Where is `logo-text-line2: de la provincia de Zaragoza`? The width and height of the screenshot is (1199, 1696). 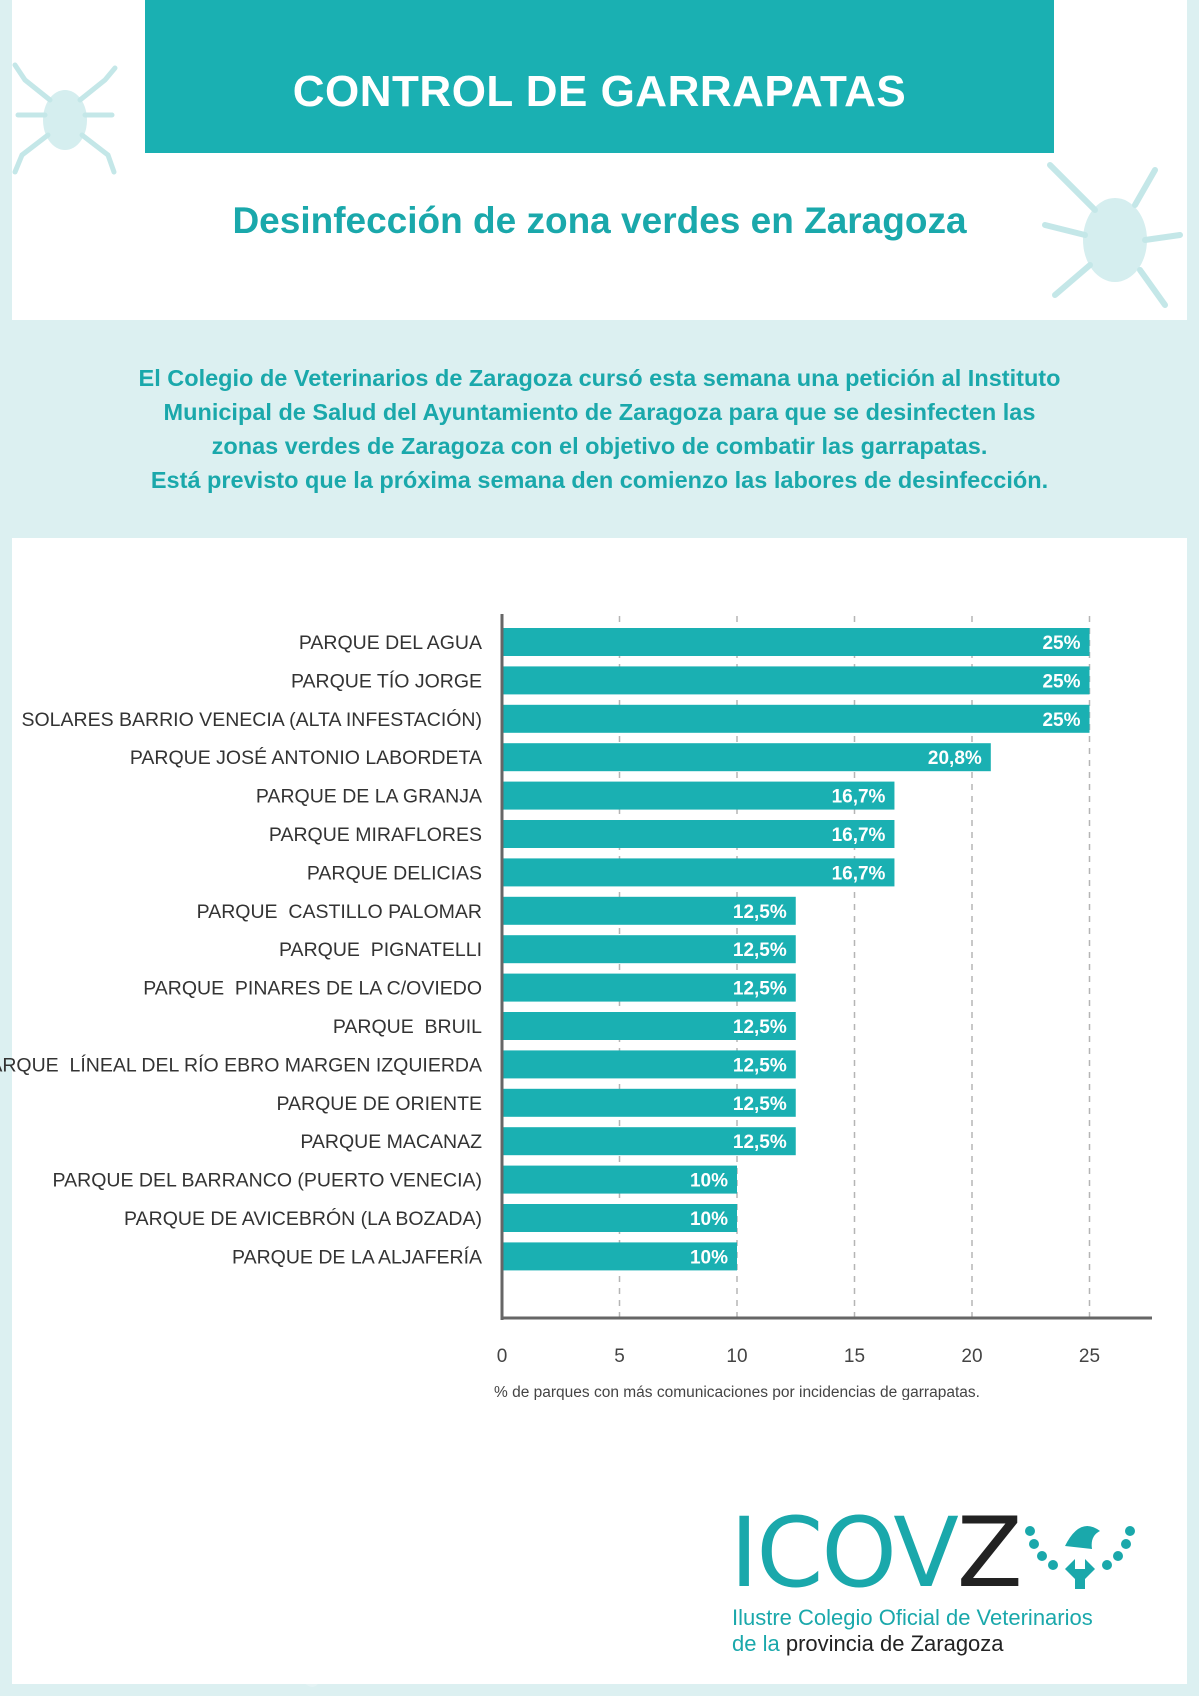 logo-text-line2: de la provincia de Zaragoza is located at coordinates (868, 1644).